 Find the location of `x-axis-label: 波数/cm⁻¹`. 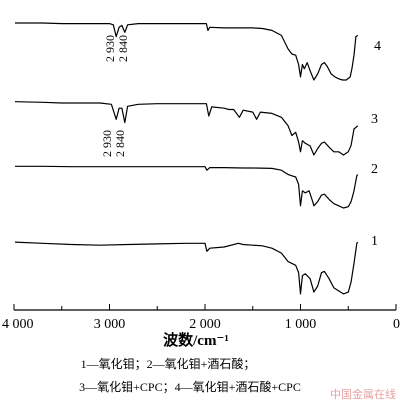

x-axis-label: 波数/cm⁻¹ is located at coordinates (196, 340).